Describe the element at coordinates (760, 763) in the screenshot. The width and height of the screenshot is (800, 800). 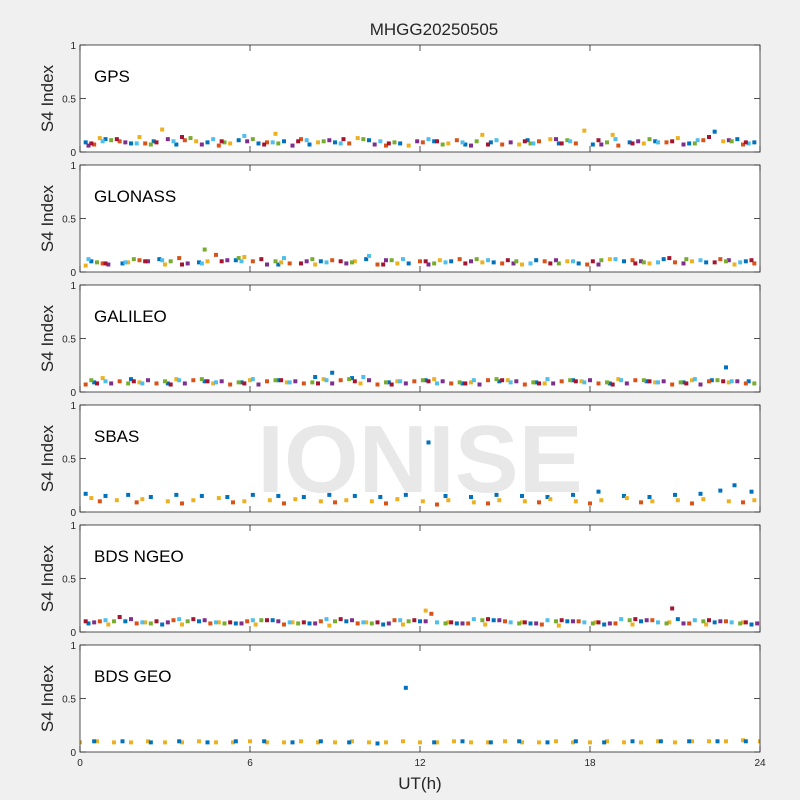
I see `x-tick-label: 24` at that location.